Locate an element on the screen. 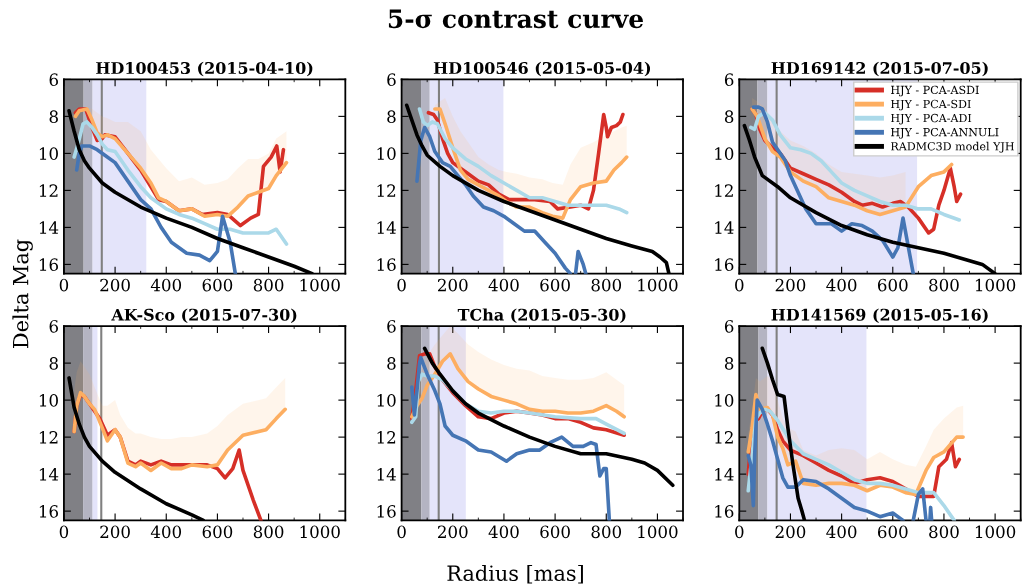 The image size is (1031, 588). chart-title: HD141569 (2015-05-16) is located at coordinates (879, 316).